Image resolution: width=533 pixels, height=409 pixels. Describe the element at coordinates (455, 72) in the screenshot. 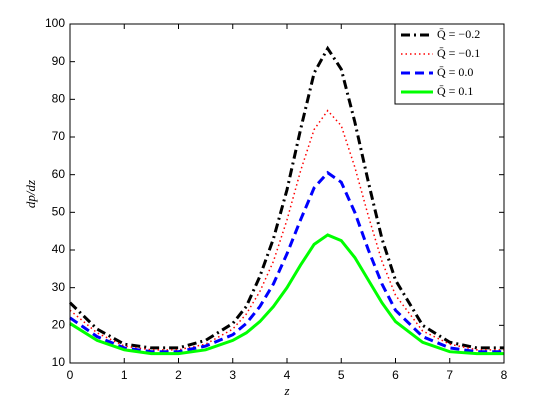

I see `legend-label: Q̄ = 0.0` at that location.